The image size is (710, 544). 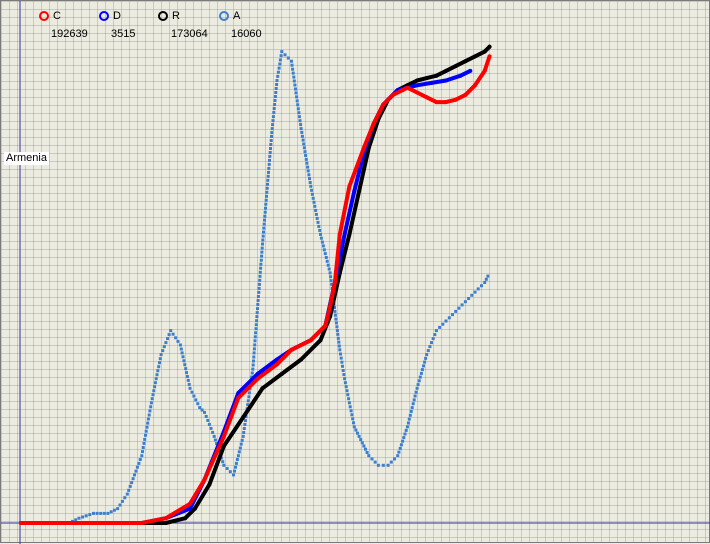 What do you see at coordinates (69, 34) in the screenshot?
I see `legend-value-c: 192639` at bounding box center [69, 34].